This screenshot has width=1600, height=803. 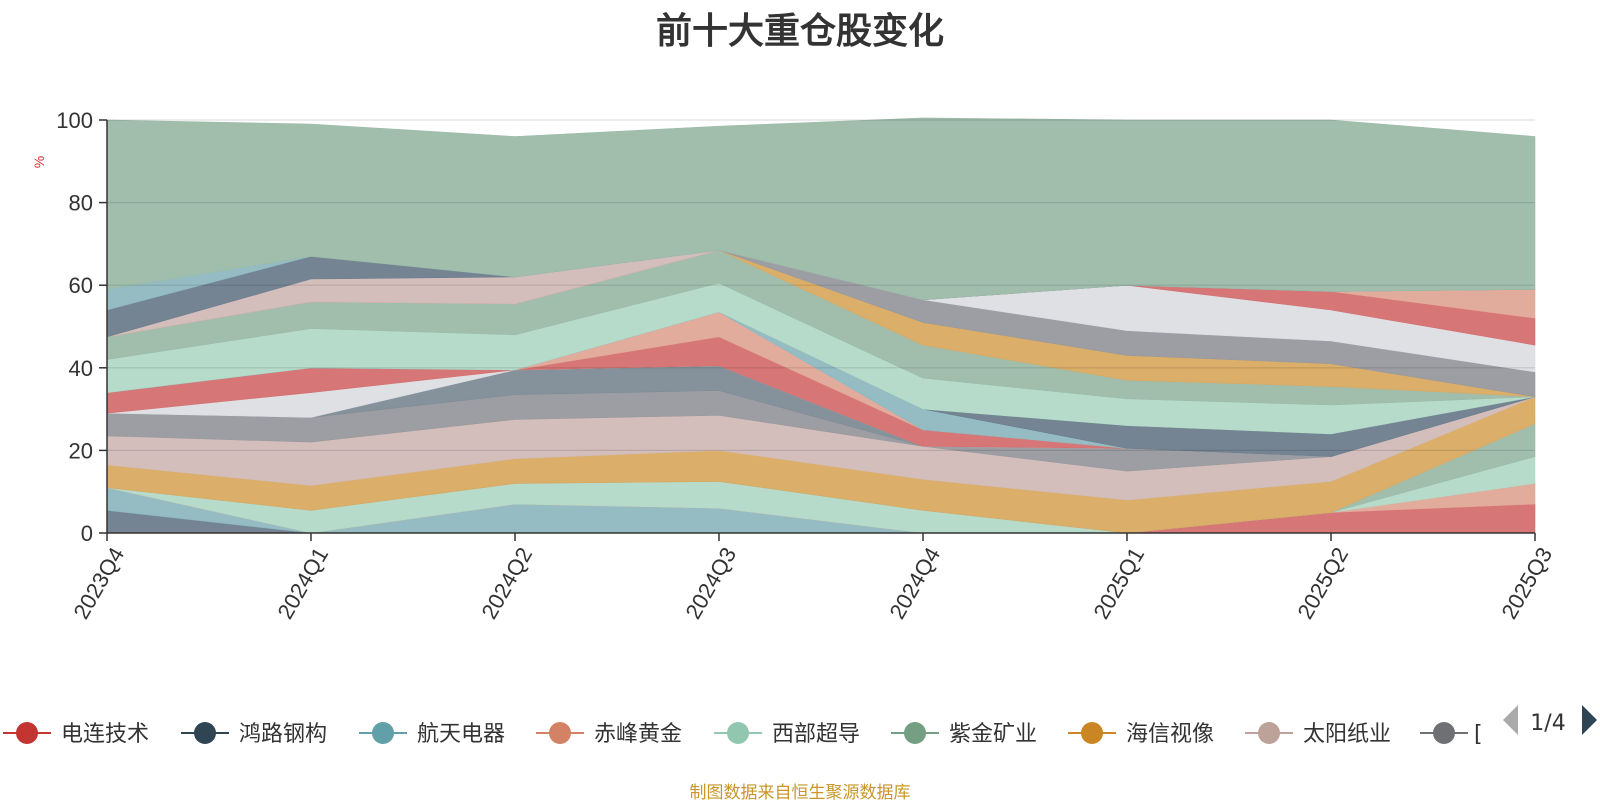 What do you see at coordinates (816, 734) in the screenshot?
I see `legend-label: 西部超导` at bounding box center [816, 734].